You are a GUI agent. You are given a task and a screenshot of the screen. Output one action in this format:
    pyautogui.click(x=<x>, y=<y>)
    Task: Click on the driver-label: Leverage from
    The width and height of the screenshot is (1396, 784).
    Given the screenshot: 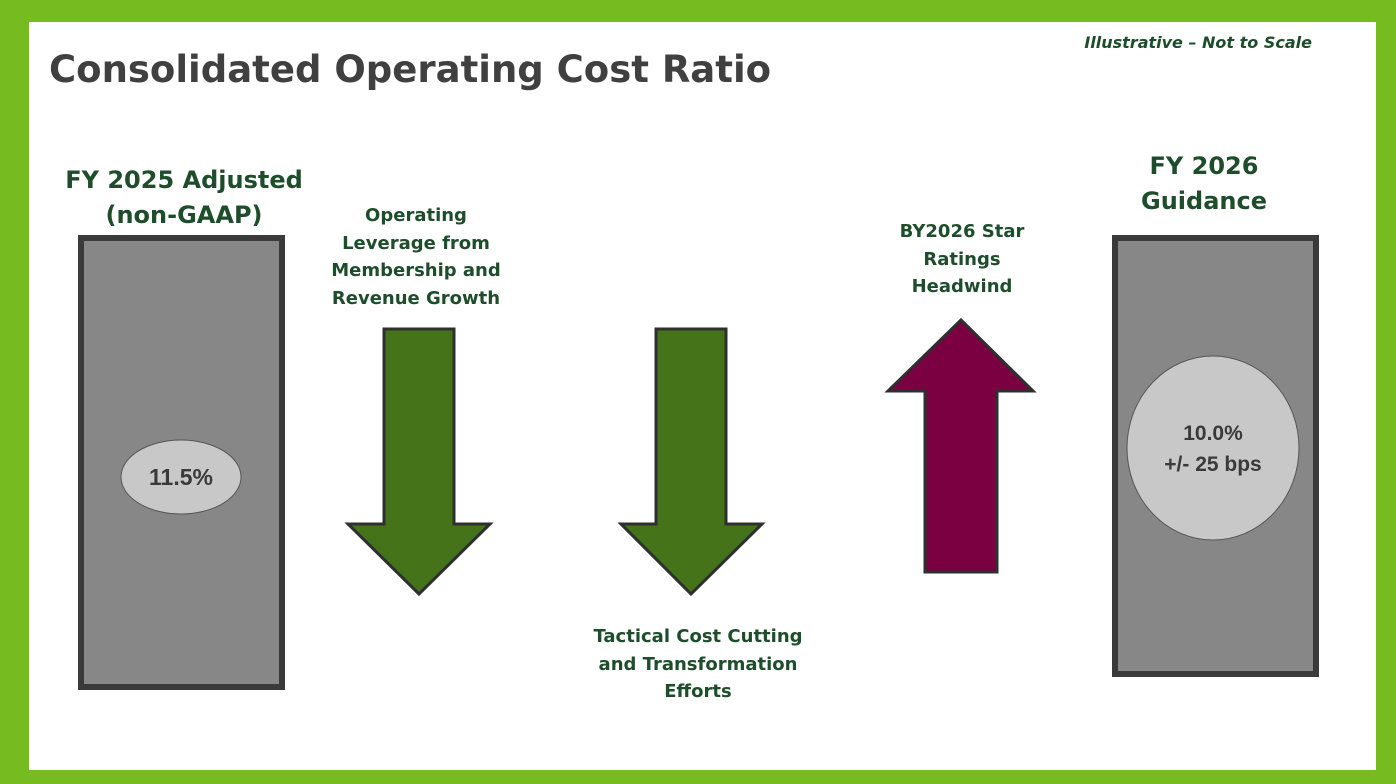 What is the action you would take?
    pyautogui.click(x=416, y=243)
    